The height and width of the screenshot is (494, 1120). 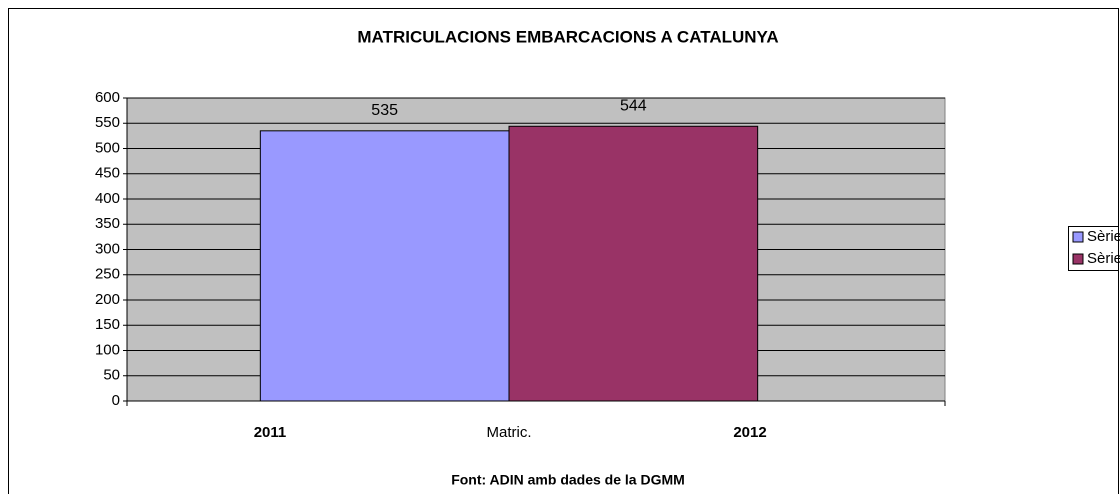 I want to click on x-tick-label: Matric., so click(x=509, y=432).